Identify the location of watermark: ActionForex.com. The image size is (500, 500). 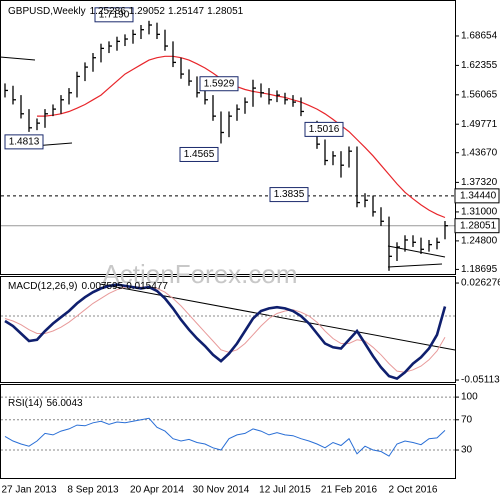
(199, 274).